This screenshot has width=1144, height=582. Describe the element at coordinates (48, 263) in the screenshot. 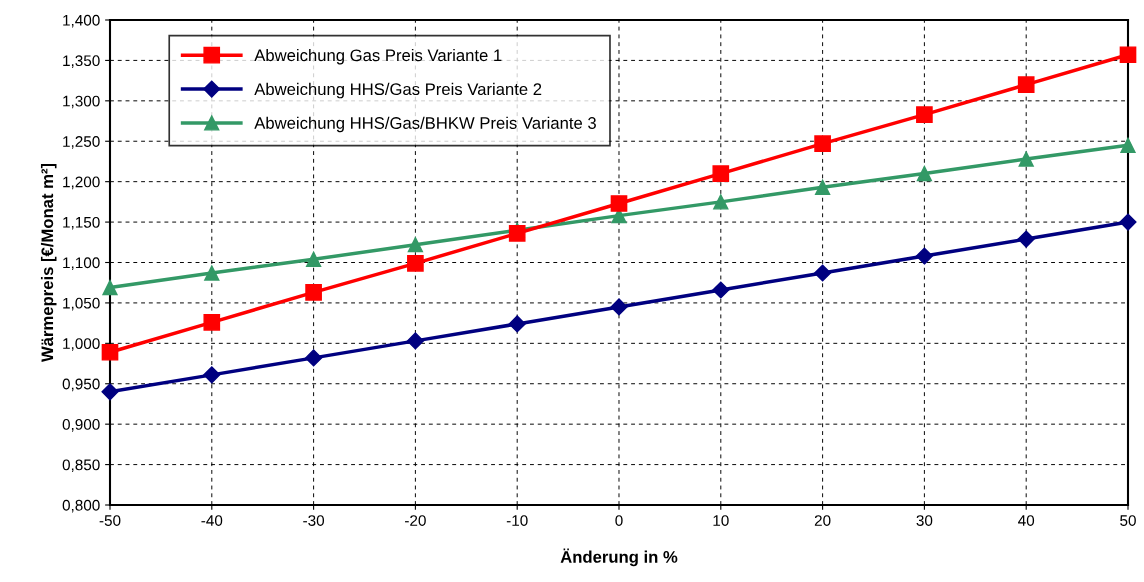

I see `y-axis-title: Wärmepreis [€/Monat m²]` at that location.